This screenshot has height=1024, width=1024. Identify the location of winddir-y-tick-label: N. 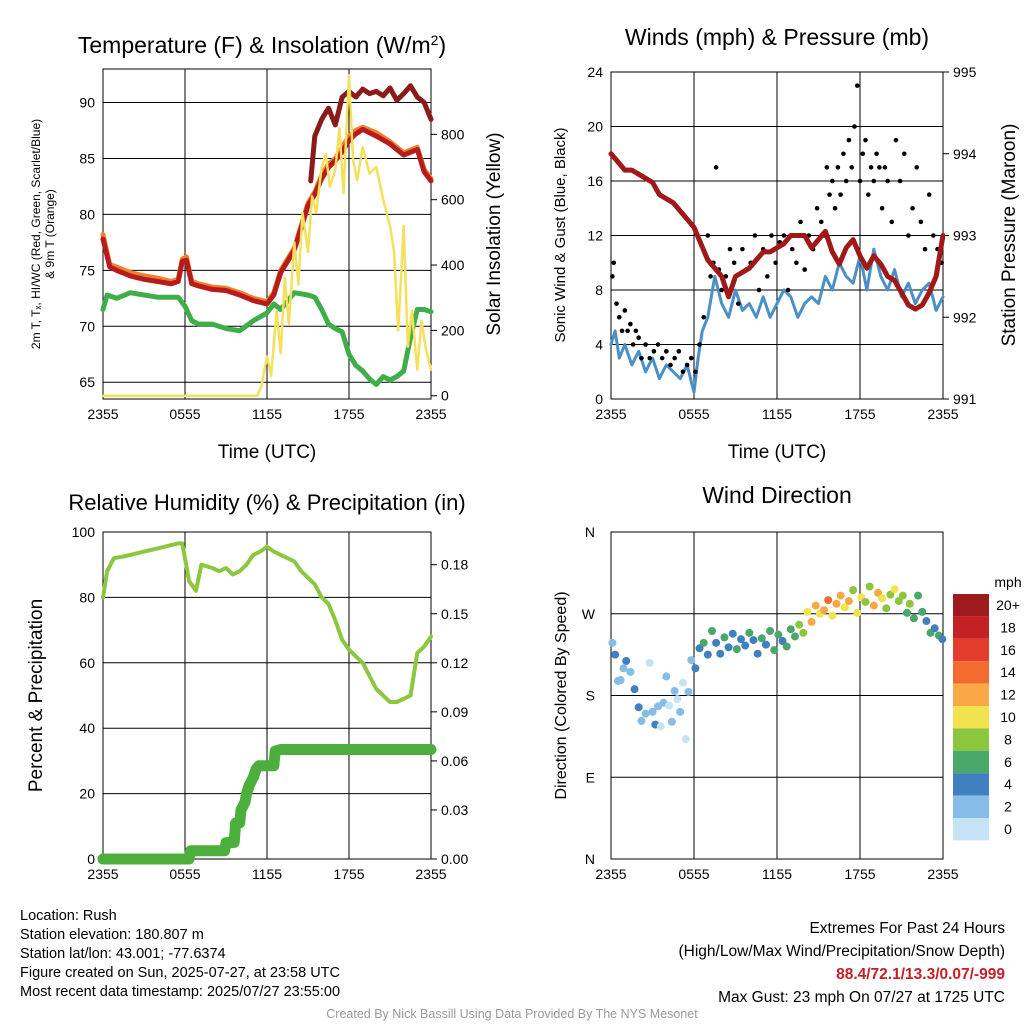
(590, 532).